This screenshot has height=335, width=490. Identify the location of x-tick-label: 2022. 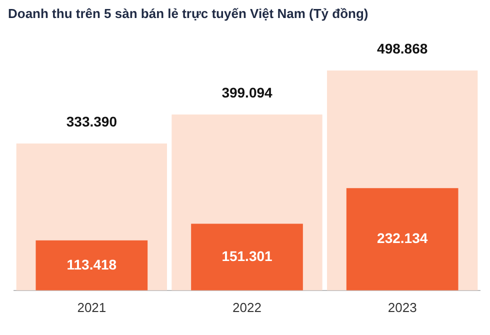
(247, 307).